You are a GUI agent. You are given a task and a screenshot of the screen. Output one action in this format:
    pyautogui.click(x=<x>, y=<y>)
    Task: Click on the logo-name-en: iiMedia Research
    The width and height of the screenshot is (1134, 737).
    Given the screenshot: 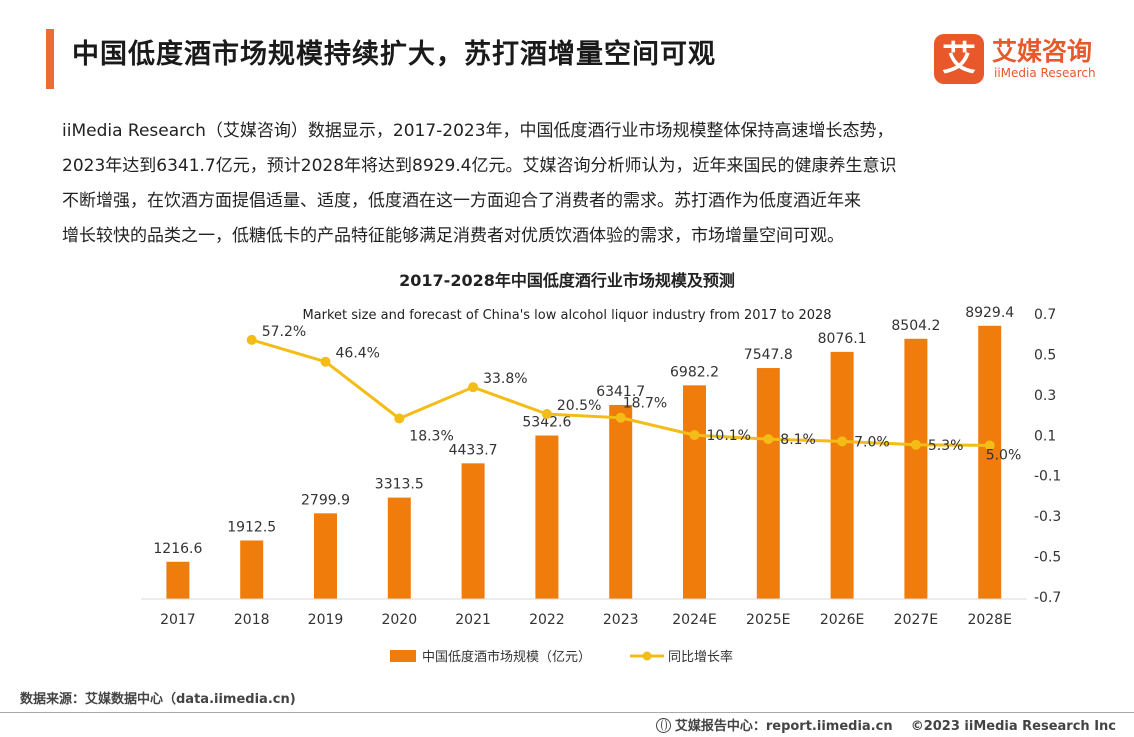 What is the action you would take?
    pyautogui.click(x=1045, y=73)
    